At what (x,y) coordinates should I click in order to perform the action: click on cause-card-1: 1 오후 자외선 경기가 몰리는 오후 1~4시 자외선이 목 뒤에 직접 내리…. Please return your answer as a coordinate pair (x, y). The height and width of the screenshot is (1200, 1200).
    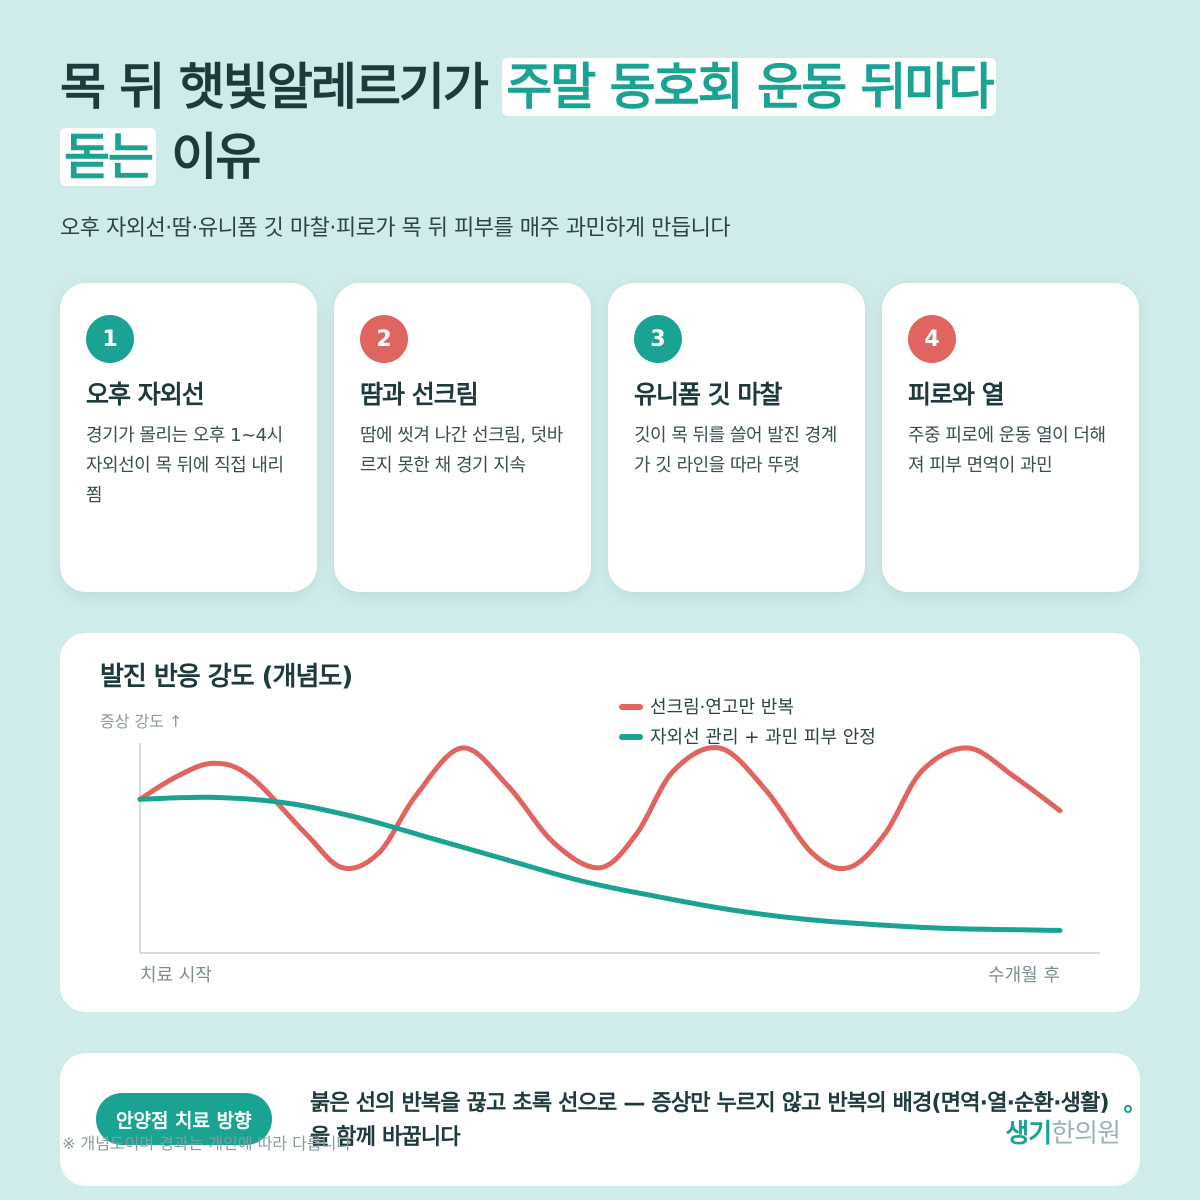
    Looking at the image, I should click on (188, 437).